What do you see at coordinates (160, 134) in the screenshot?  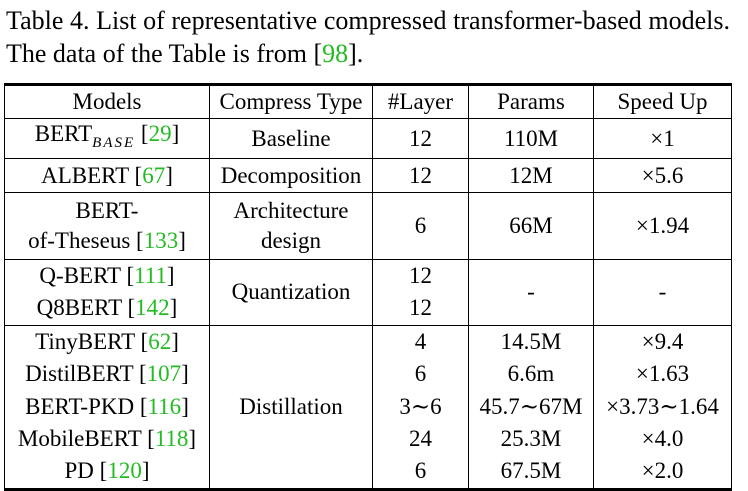 I see `citation-link: 29` at bounding box center [160, 134].